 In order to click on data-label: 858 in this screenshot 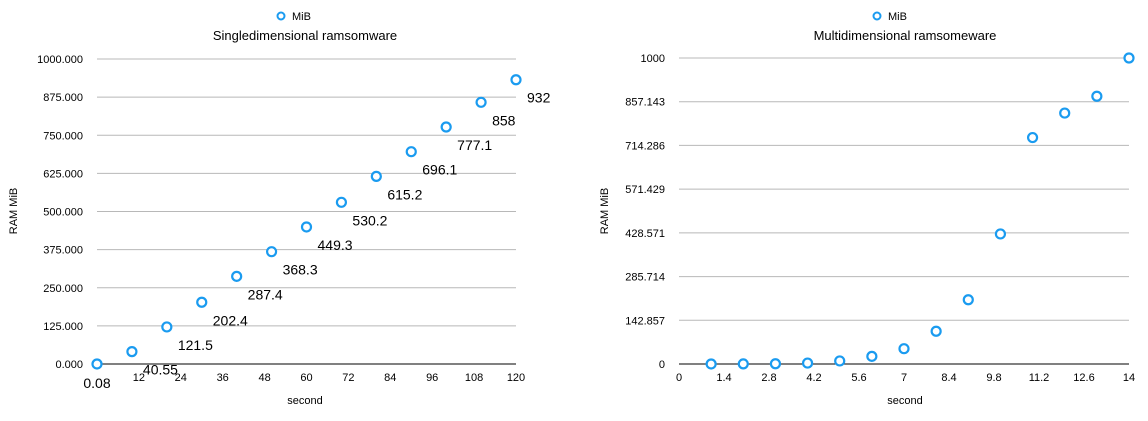, I will do `click(504, 120)`.